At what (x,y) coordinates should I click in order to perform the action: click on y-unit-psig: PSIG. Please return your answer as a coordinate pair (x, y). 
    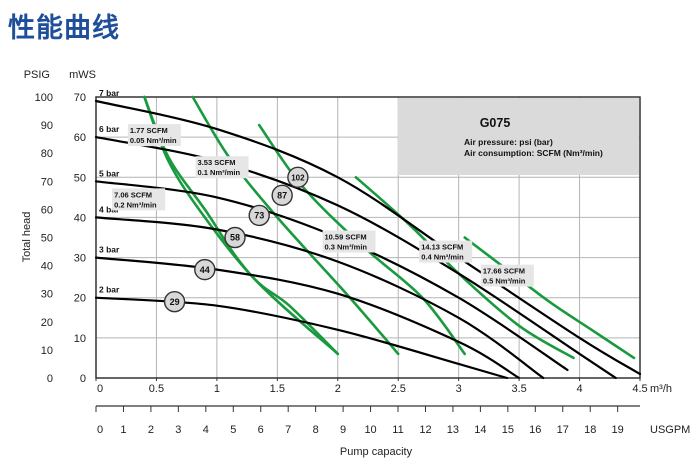
    Looking at the image, I should click on (37, 75).